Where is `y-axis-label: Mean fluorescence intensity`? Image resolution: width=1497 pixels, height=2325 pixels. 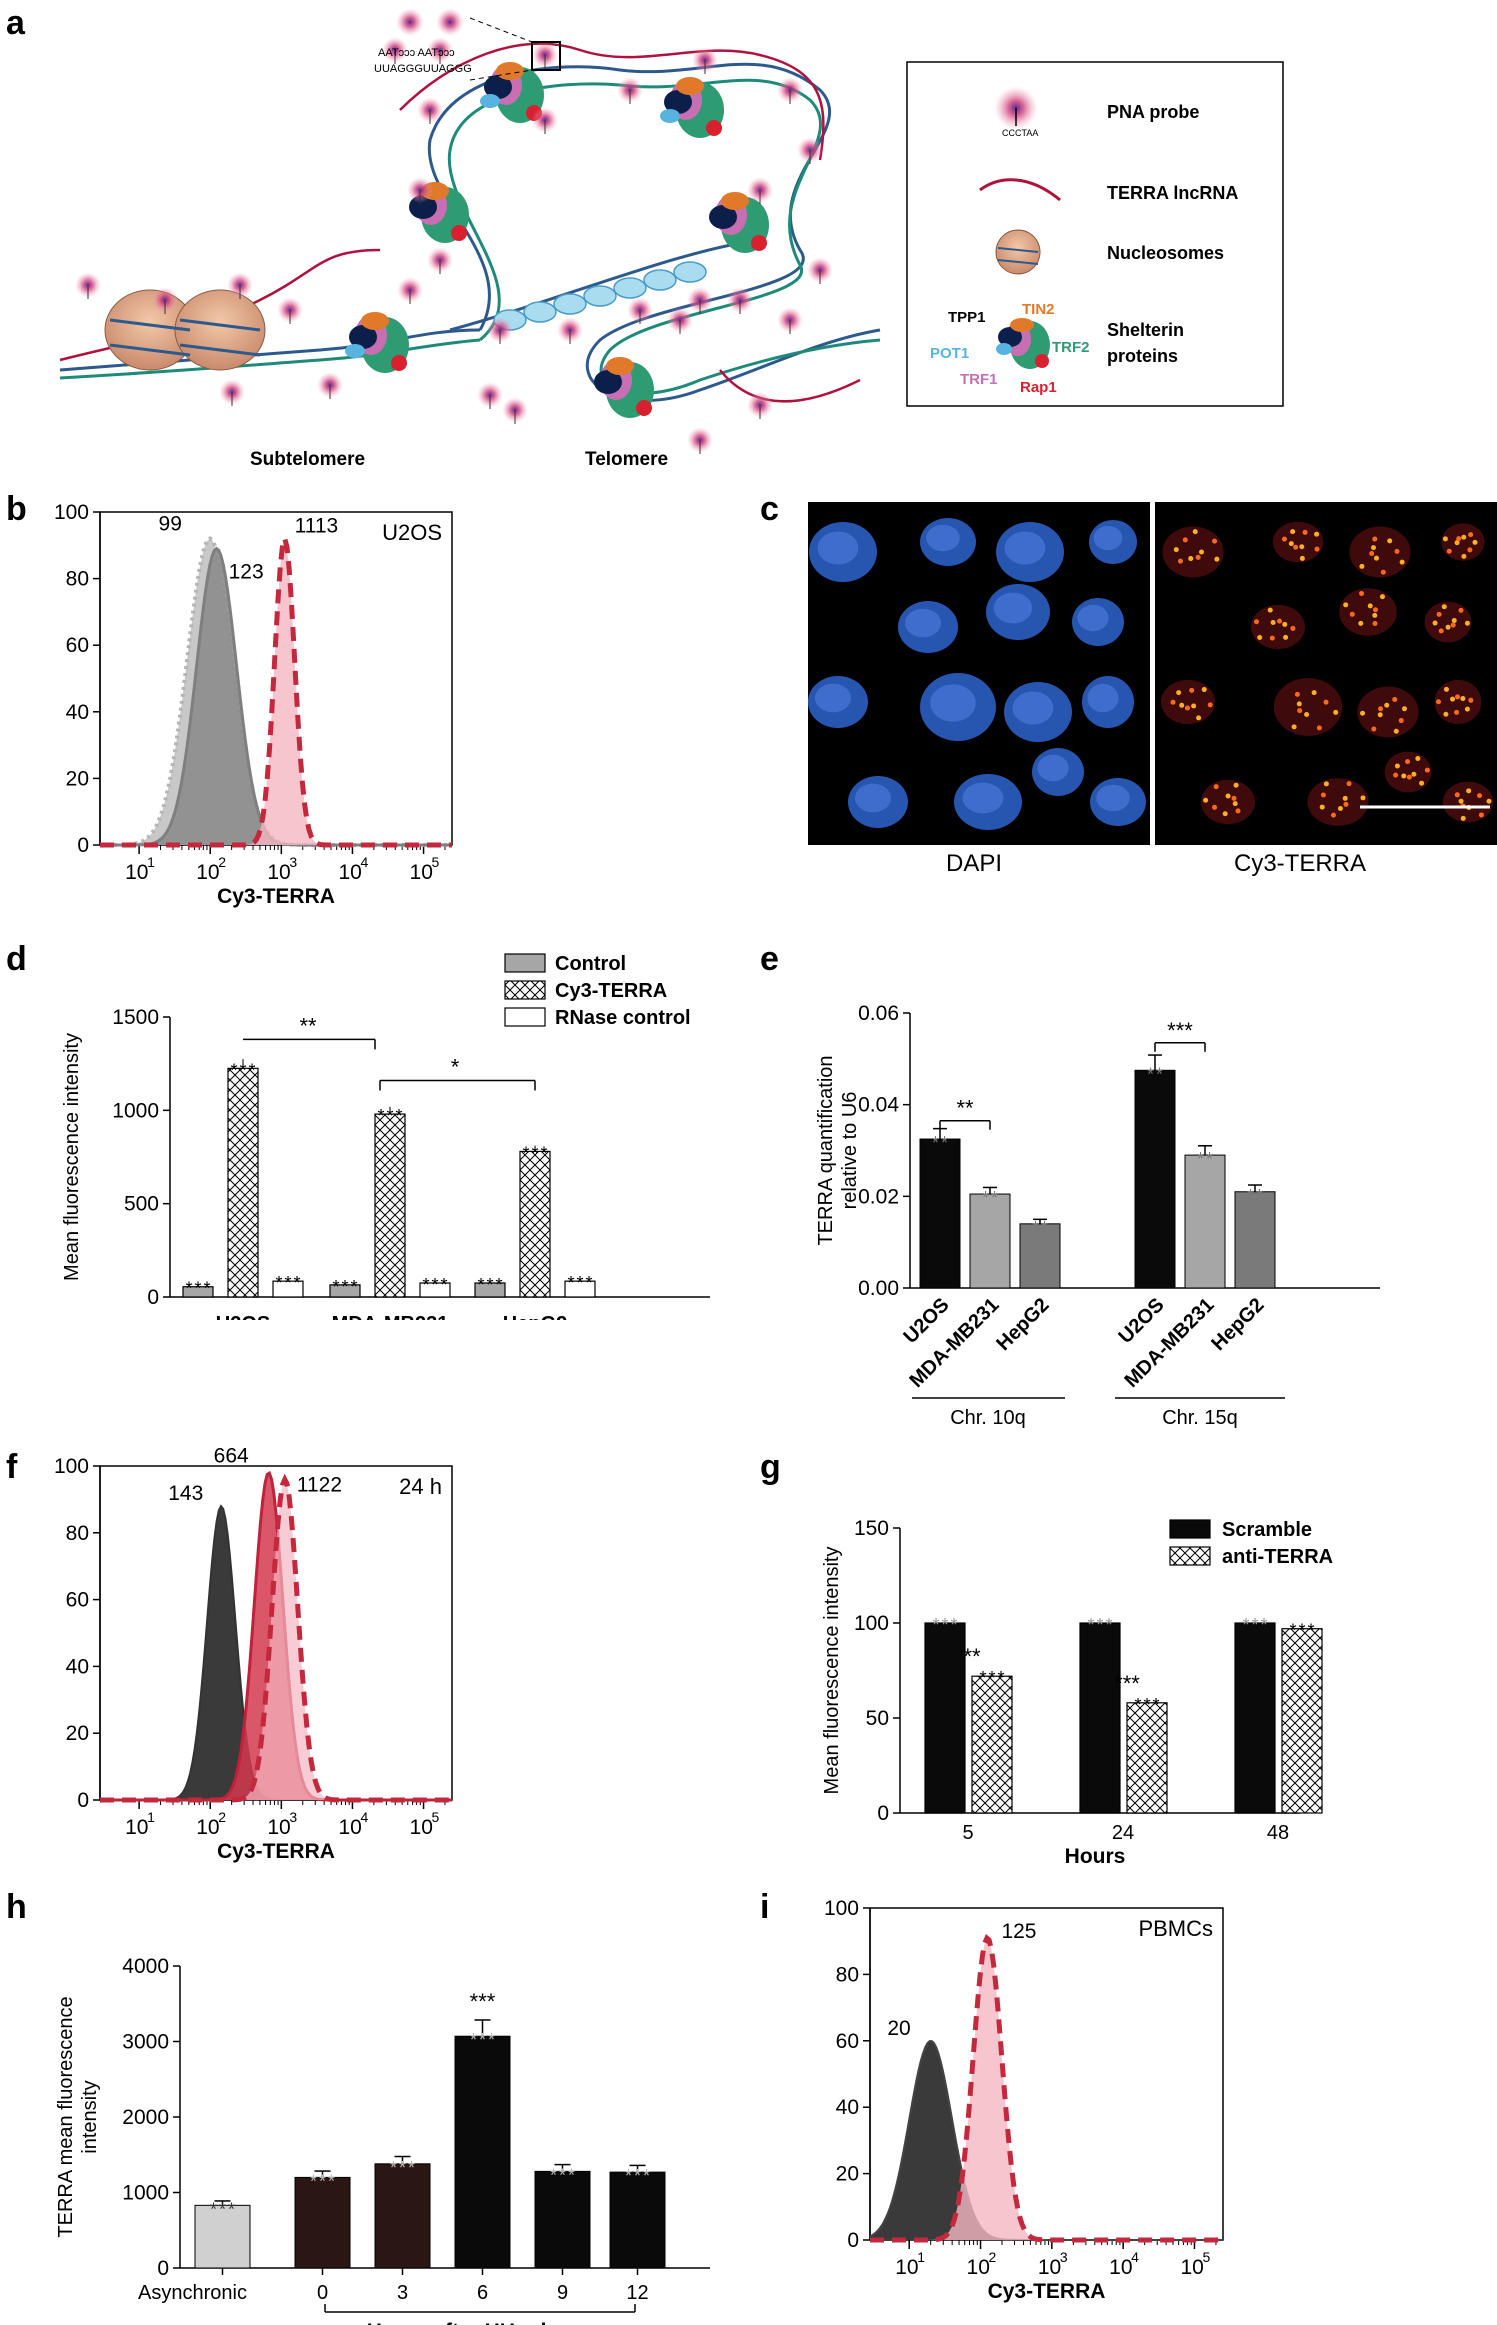
y-axis-label: Mean fluorescence intensity is located at coordinates (72, 1157).